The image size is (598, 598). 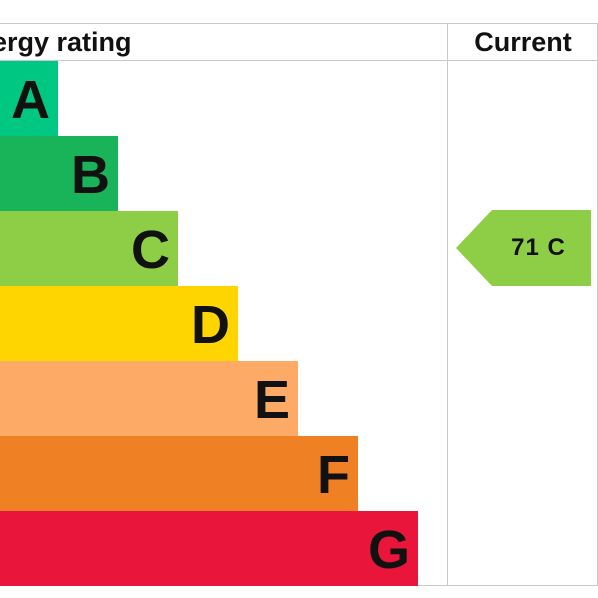 What do you see at coordinates (59, 173) in the screenshot?
I see `band-b: B` at bounding box center [59, 173].